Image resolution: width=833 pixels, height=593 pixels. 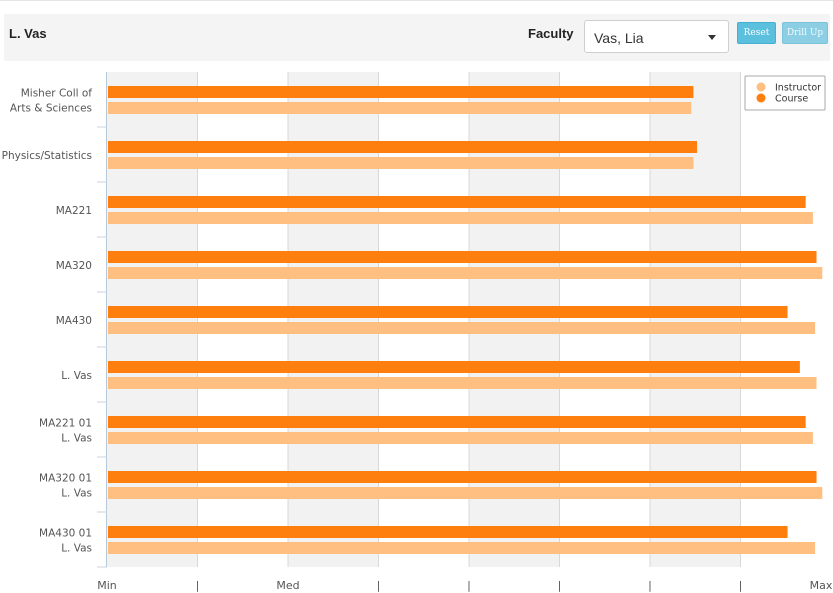 What do you see at coordinates (712, 37) in the screenshot?
I see `chevron-down-icon` at bounding box center [712, 37].